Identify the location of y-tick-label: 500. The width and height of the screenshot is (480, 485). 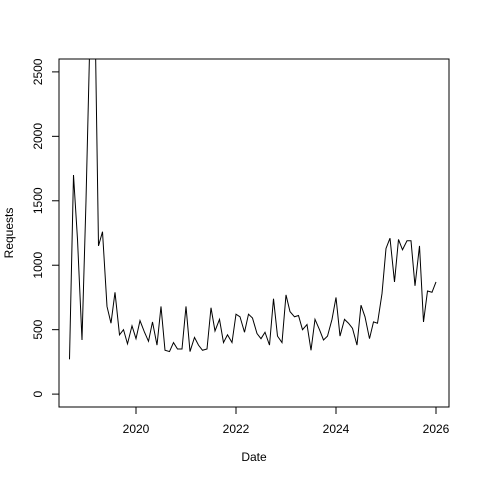
(38, 329).